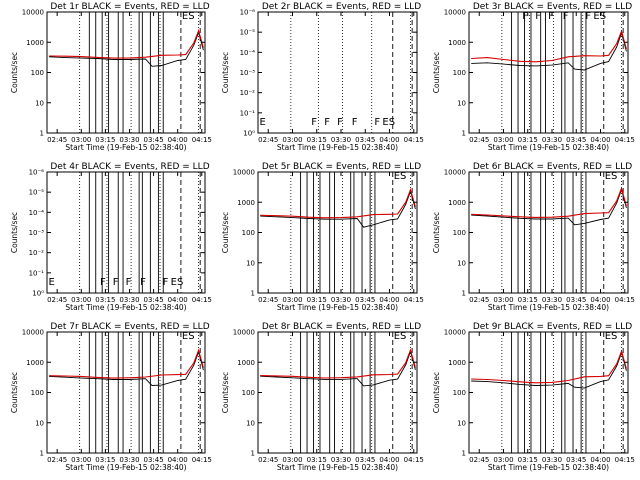 The width and height of the screenshot is (640, 480). I want to click on panel-title: Det 9r BLACK = Events, RED = LLD, so click(552, 327).